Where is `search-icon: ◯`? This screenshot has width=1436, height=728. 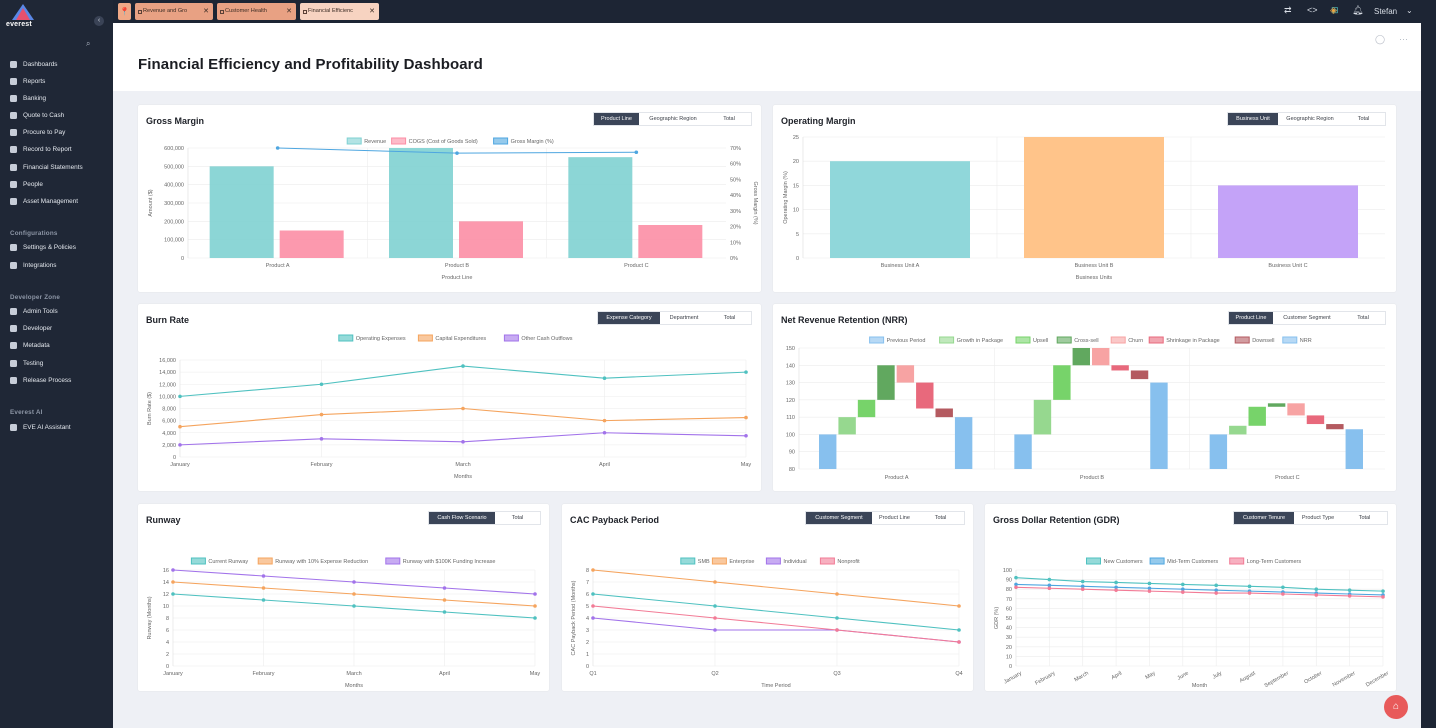
search-icon: ◯ is located at coordinates (1380, 39).